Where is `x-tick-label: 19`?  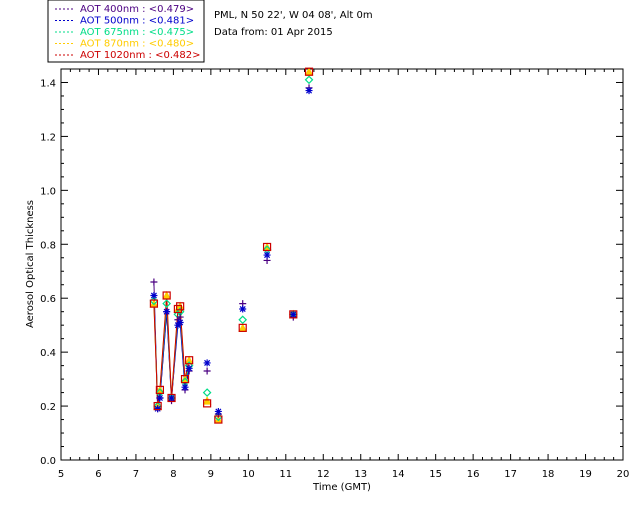 x-tick-label: 19 is located at coordinates (585, 474).